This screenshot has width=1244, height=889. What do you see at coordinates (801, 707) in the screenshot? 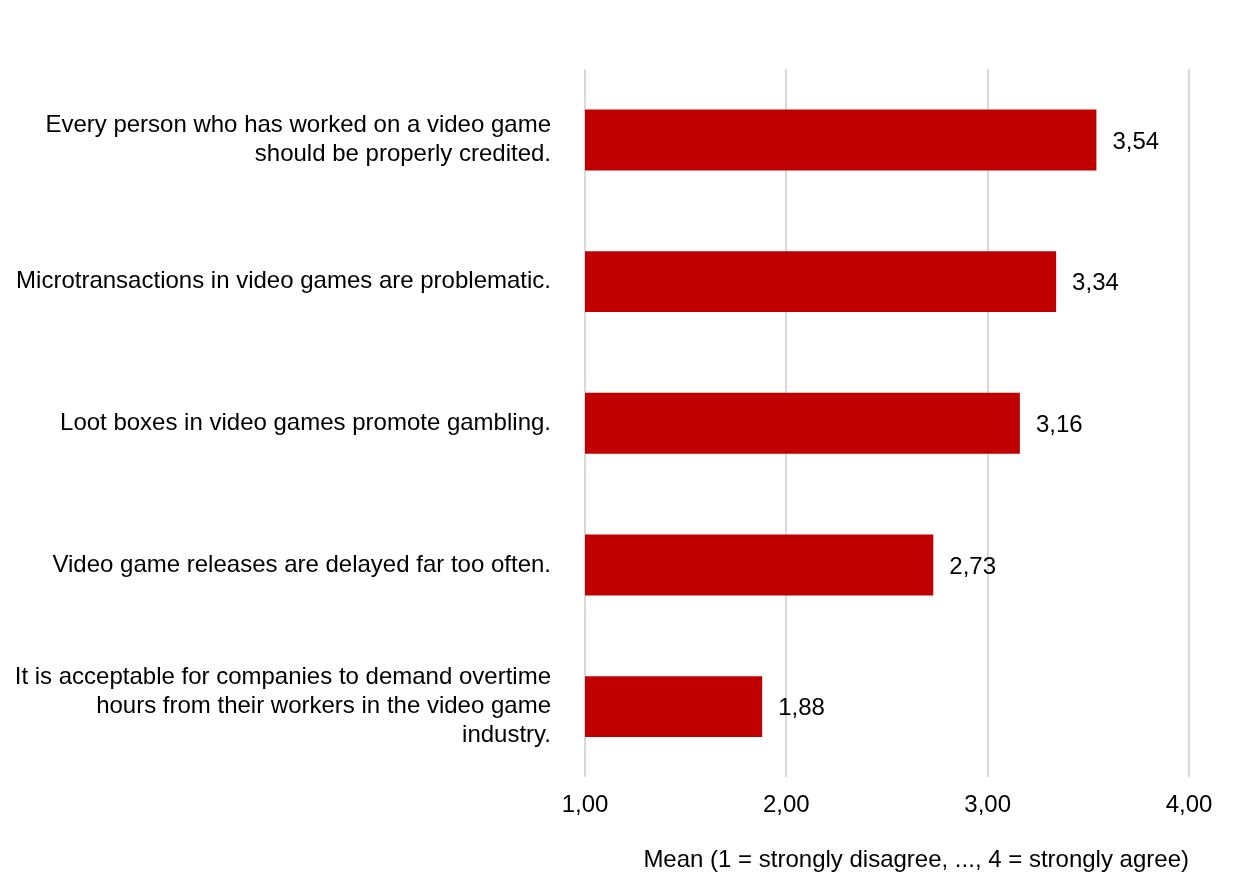
I see `data-label: 1,88` at bounding box center [801, 707].